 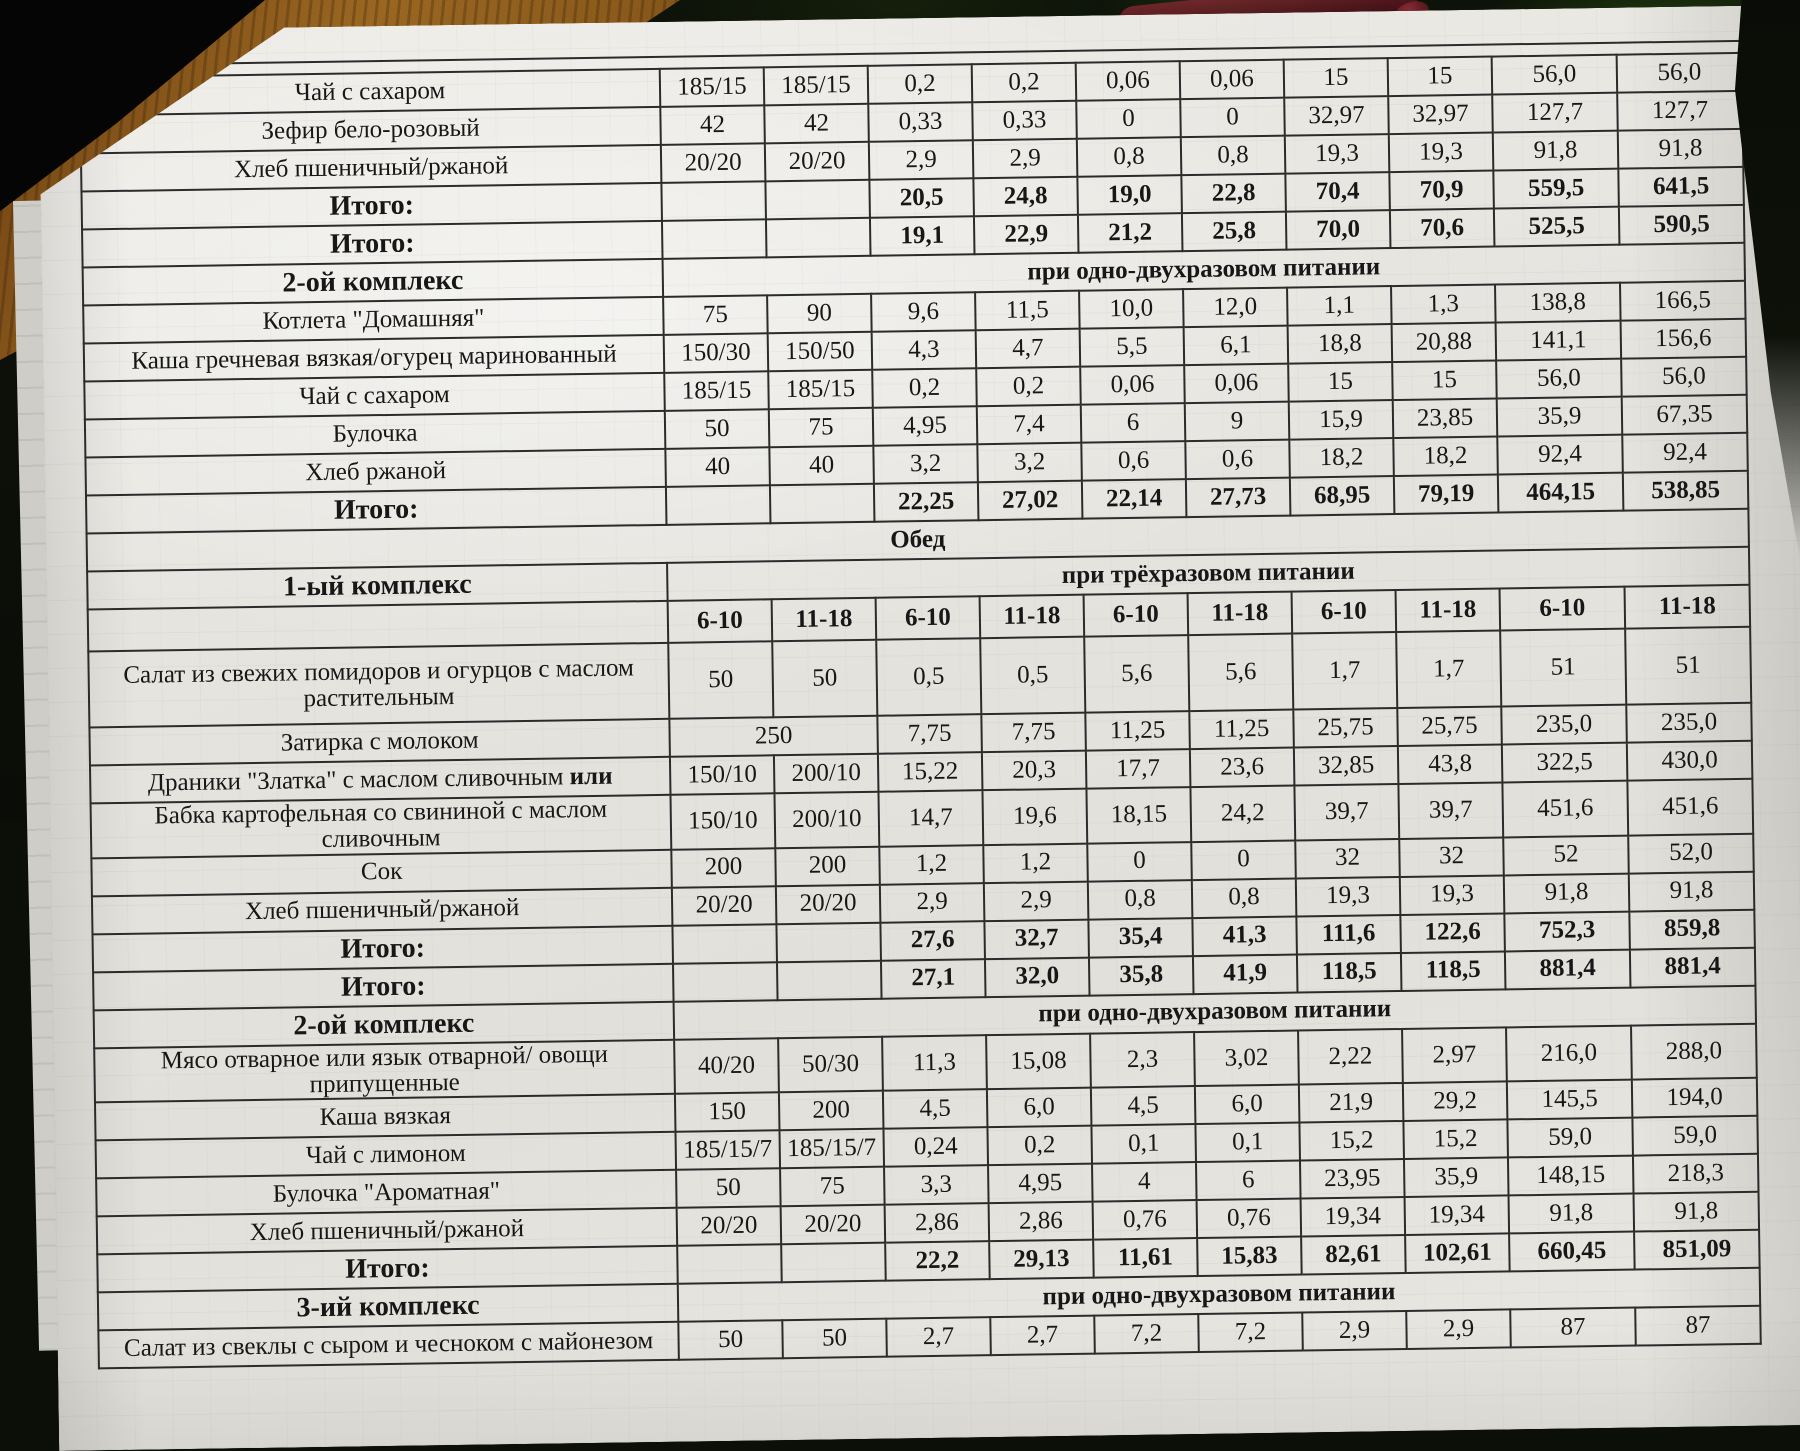 I want to click on value-cell: 91,8, so click(x=1681, y=149).